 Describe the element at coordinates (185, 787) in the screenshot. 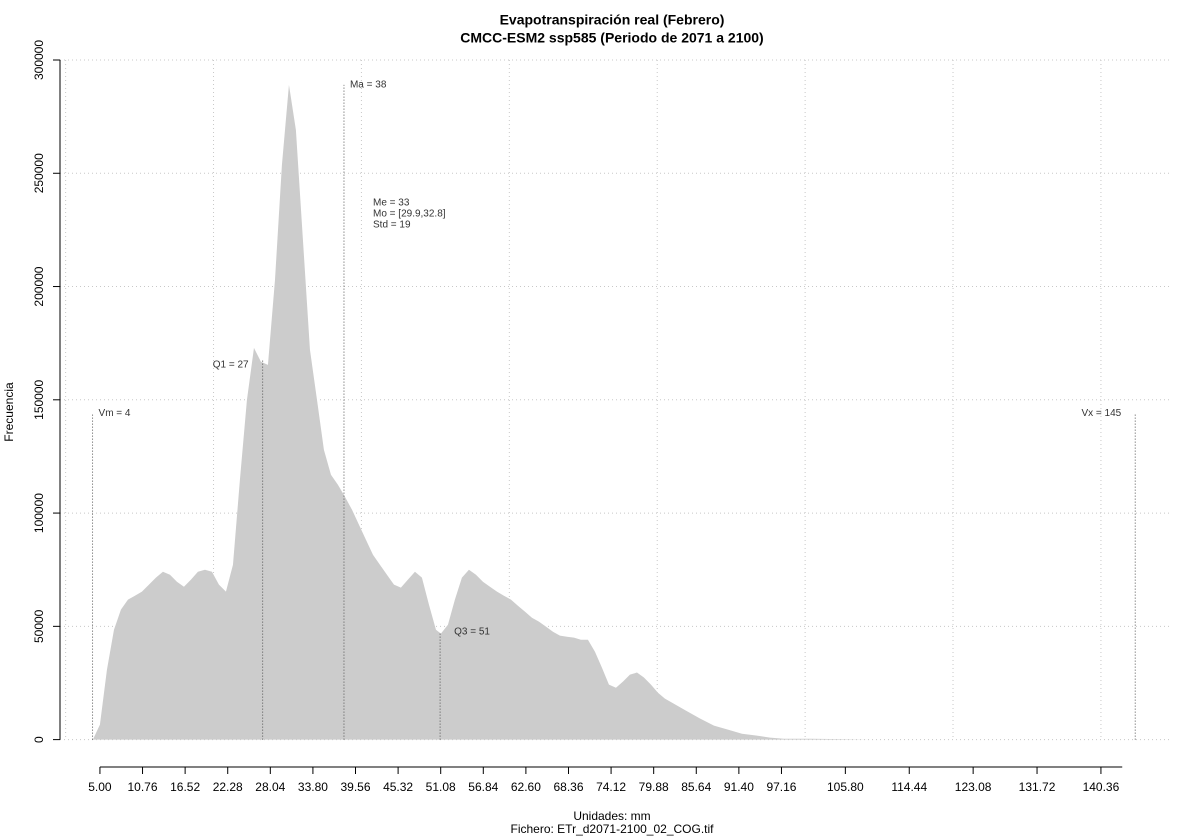

I see `x-tick-label: 16.52` at that location.